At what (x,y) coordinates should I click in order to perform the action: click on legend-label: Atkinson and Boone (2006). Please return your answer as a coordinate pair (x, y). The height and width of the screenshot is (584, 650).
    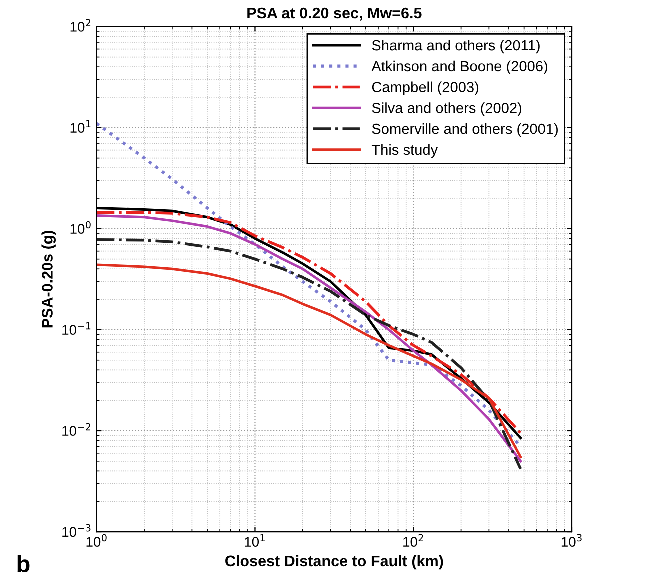
    Looking at the image, I should click on (460, 67).